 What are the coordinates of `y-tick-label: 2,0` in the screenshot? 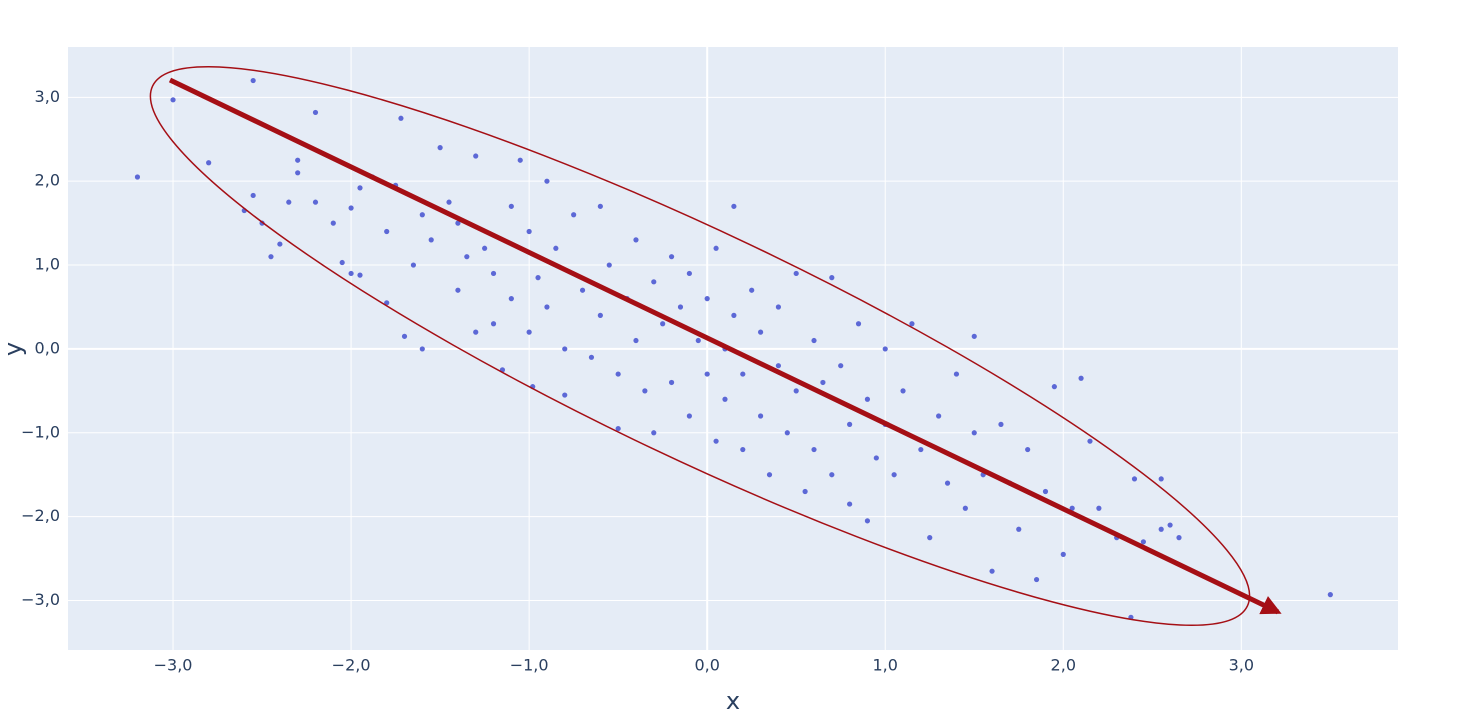 It's located at (47, 180).